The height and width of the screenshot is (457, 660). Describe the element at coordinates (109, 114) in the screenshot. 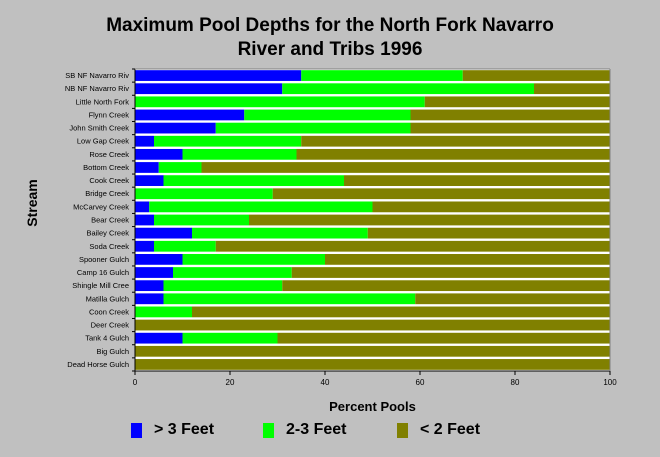

I see `y-tick-label: Flynn Creek` at that location.